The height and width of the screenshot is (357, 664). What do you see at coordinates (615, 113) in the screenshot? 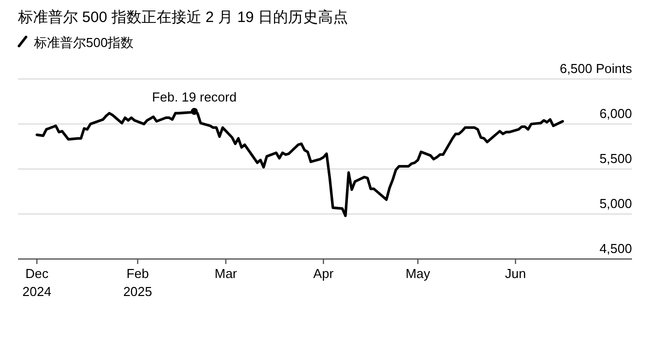
I see `y-tick-label: 6,000` at bounding box center [615, 113].